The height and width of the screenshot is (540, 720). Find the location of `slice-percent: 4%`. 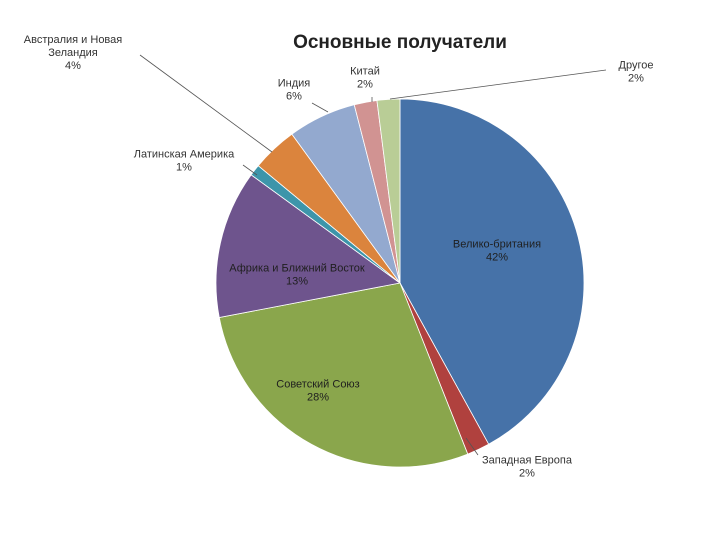

slice-percent: 4% is located at coordinates (73, 66).